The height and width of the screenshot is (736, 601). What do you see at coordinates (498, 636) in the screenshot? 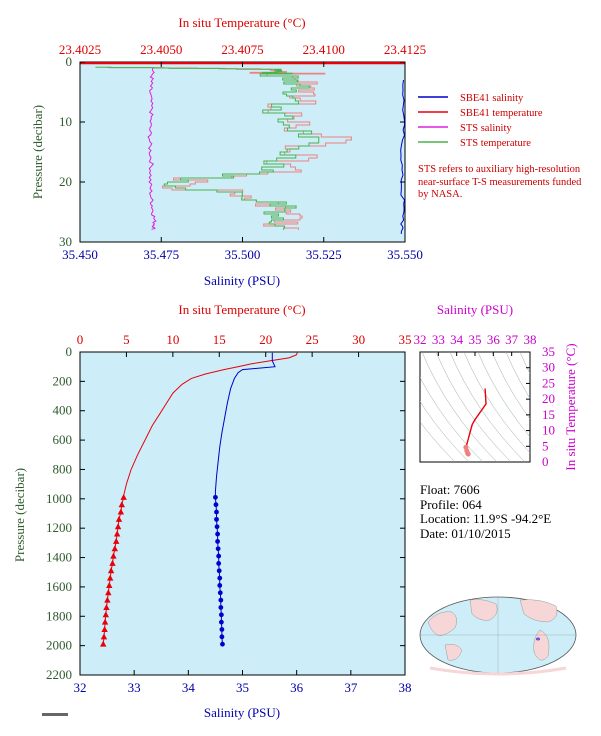
I see `world-map-inset: *` at bounding box center [498, 636].